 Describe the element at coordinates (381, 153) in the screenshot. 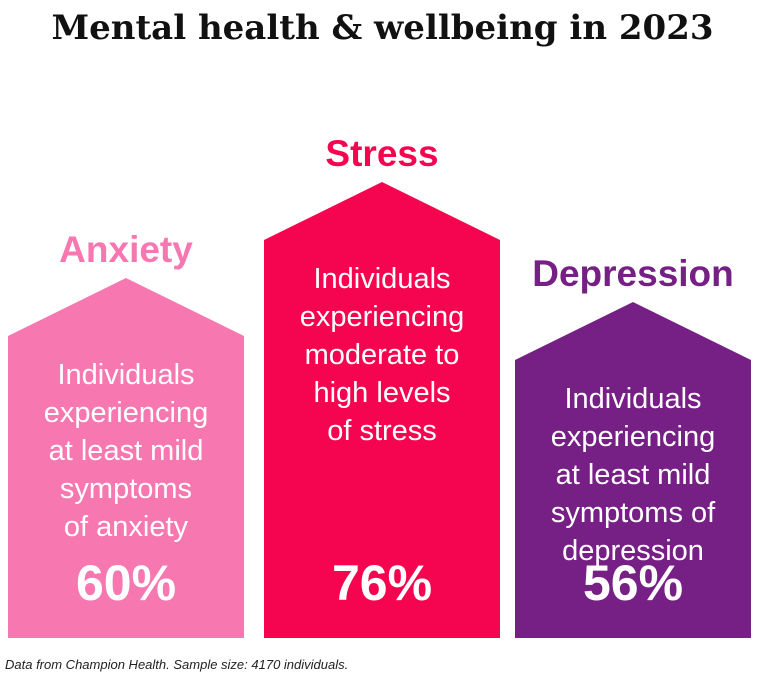

I see `category-label-stress: Stress` at that location.